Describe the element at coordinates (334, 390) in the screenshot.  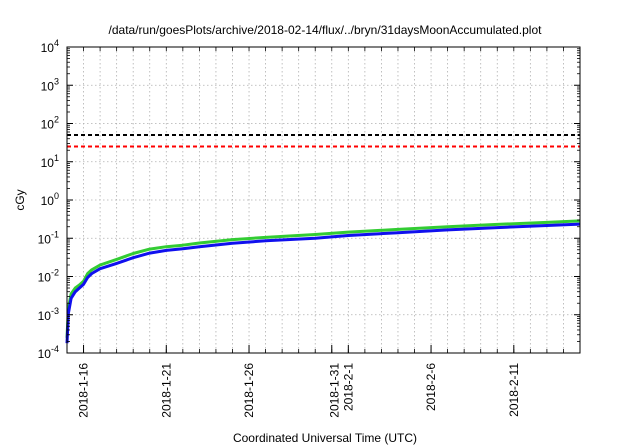
I see `x-tick-label: 2018-1-31` at that location.